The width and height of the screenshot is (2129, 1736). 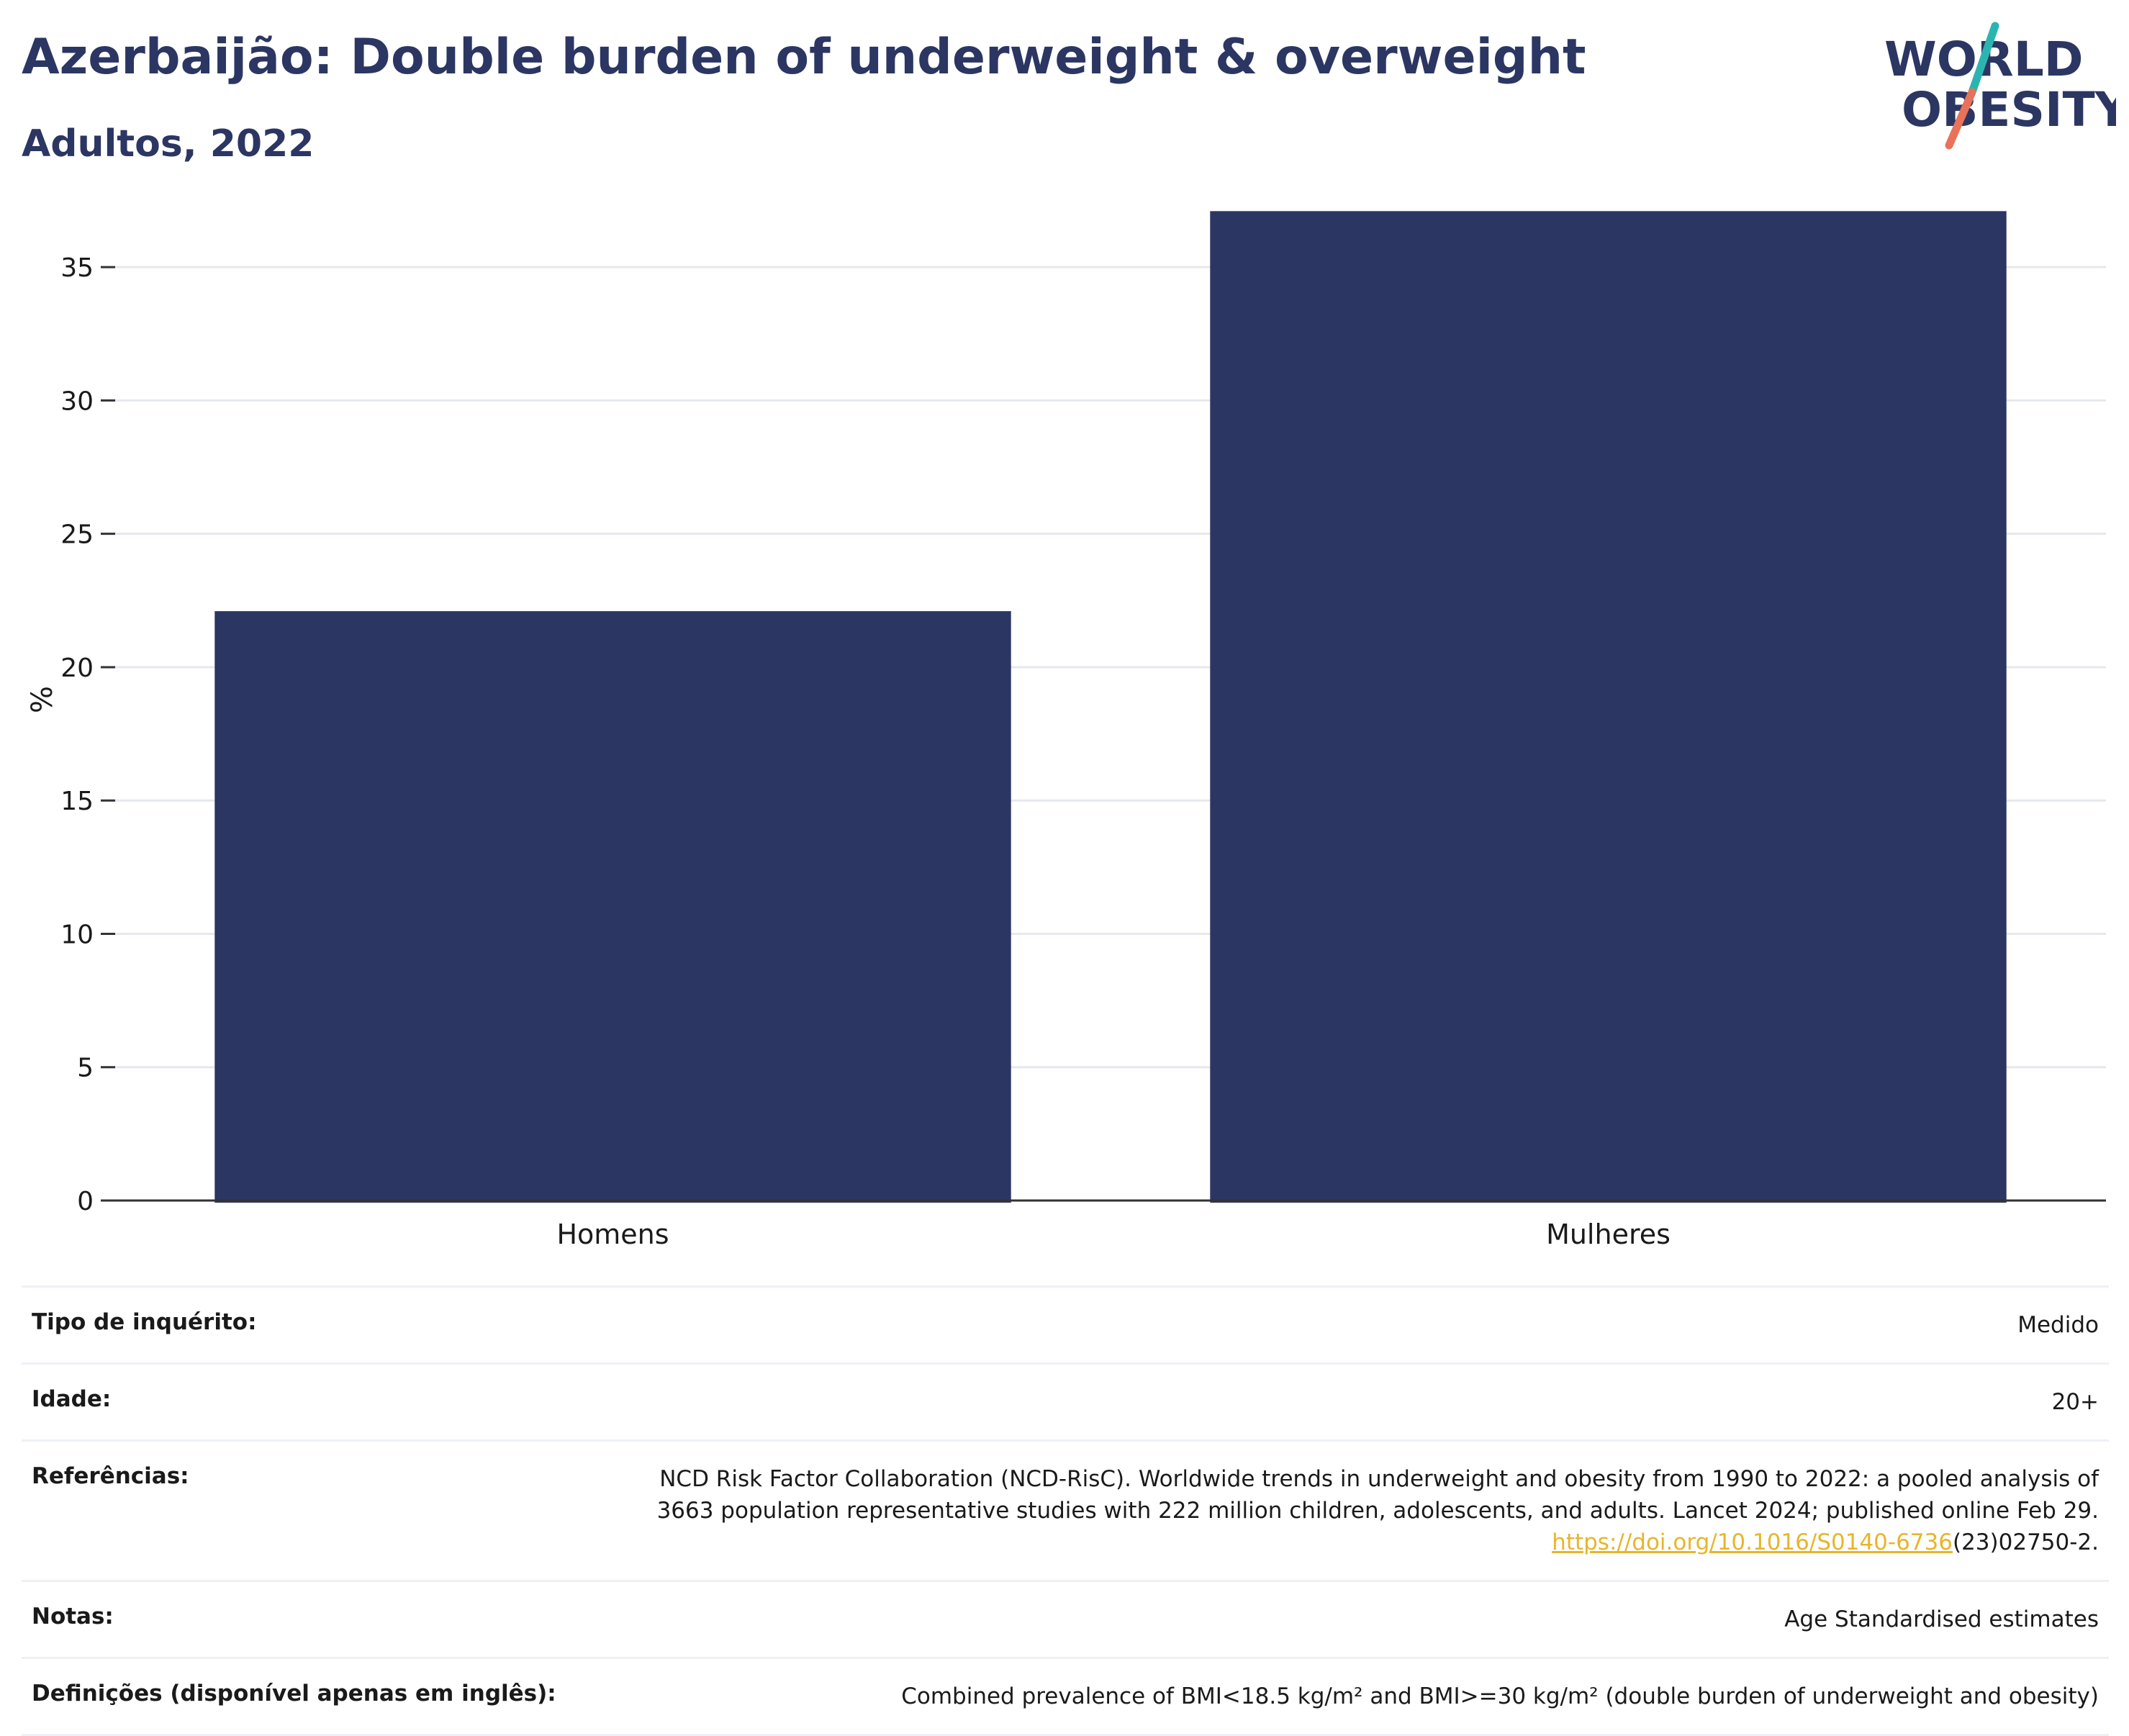 I want to click on y-tick-label: 10, so click(x=77, y=935).